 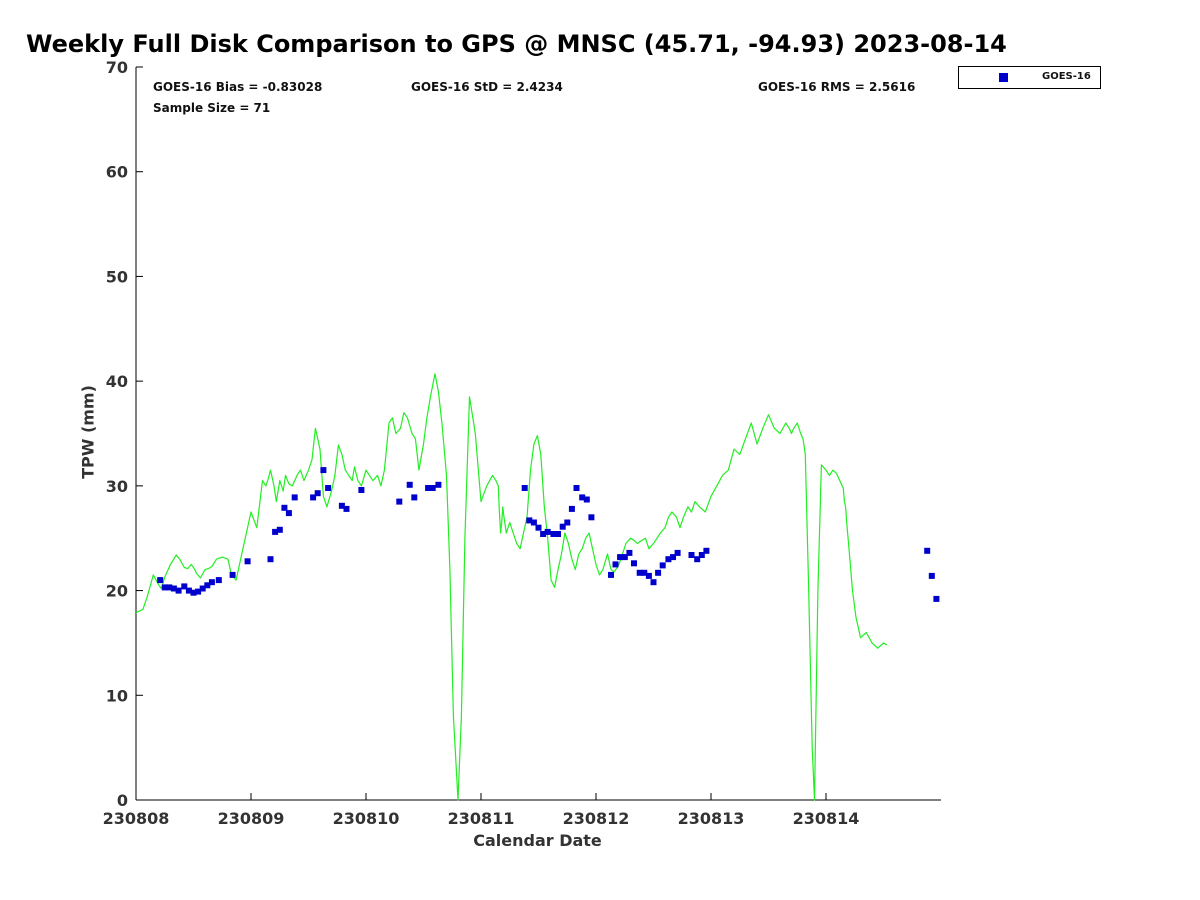 I want to click on y-tick-label: 50, so click(x=117, y=276).